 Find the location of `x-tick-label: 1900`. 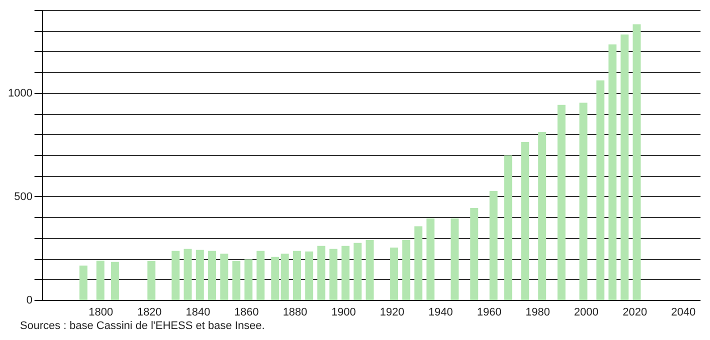

x-tick-label: 1900 is located at coordinates (343, 312).